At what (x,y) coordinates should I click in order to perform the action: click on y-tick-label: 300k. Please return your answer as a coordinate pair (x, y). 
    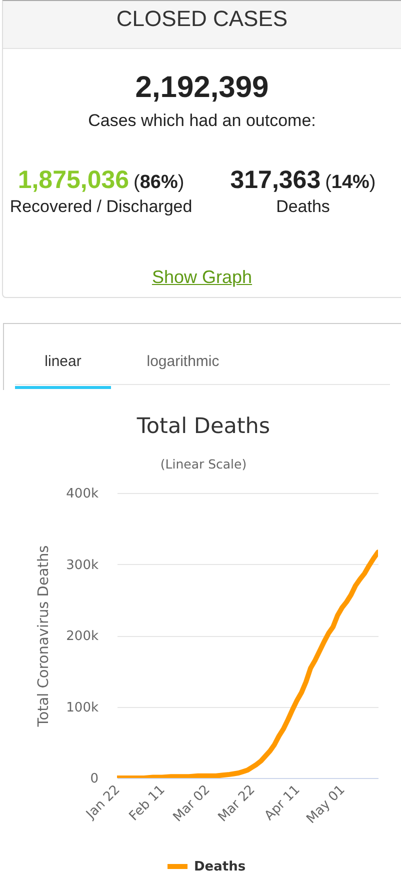
    Looking at the image, I should click on (82, 565).